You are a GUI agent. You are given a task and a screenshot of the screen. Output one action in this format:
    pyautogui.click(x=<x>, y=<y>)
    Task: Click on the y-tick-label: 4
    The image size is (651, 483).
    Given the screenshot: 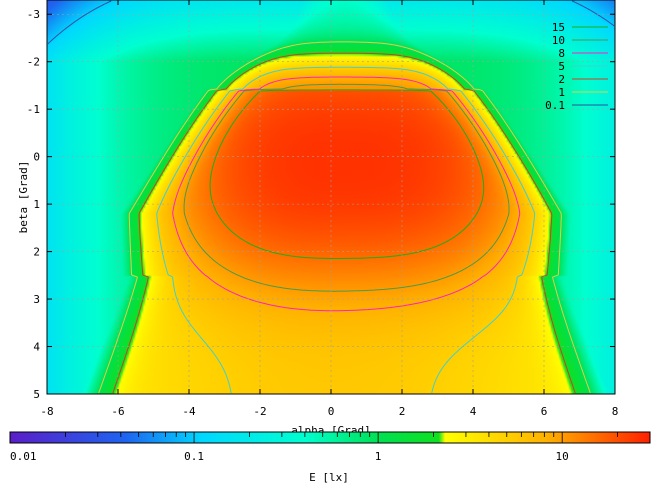 What is the action you would take?
    pyautogui.click(x=36, y=347)
    